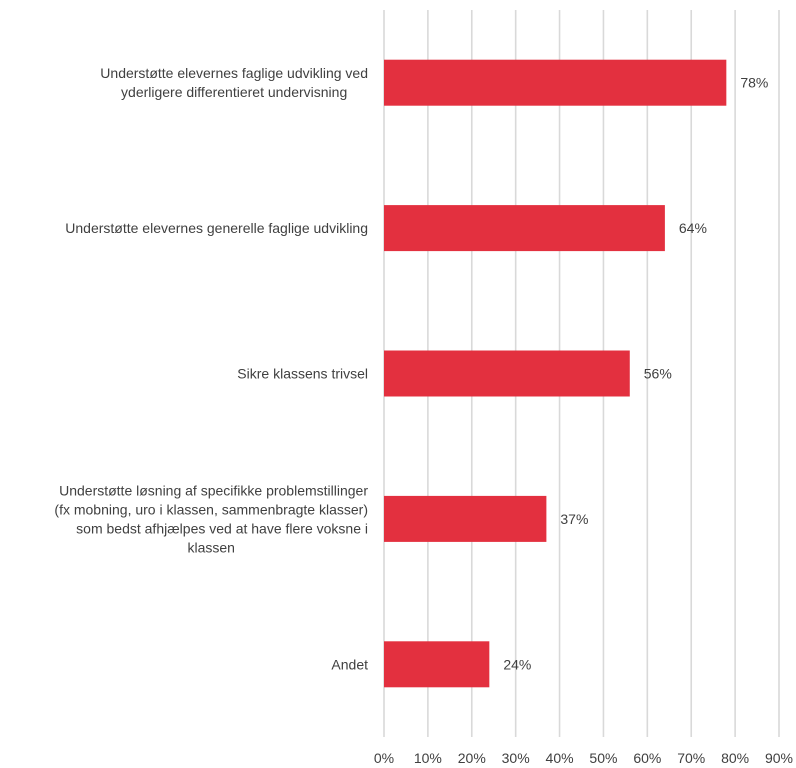 The height and width of the screenshot is (768, 796). I want to click on x-tick-label: 90%, so click(779, 758).